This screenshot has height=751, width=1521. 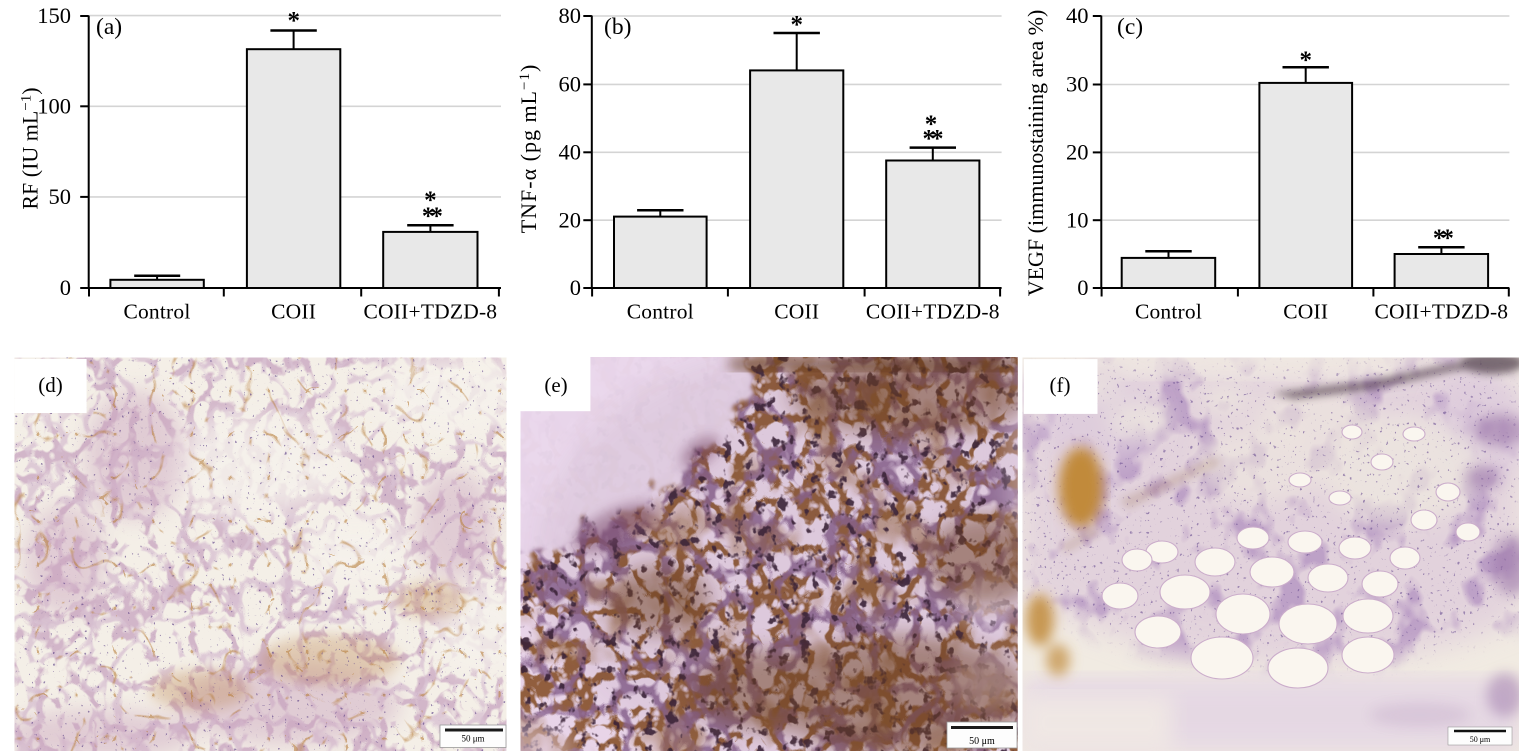 What do you see at coordinates (1077, 219) in the screenshot?
I see `svg-text: 10` at bounding box center [1077, 219].